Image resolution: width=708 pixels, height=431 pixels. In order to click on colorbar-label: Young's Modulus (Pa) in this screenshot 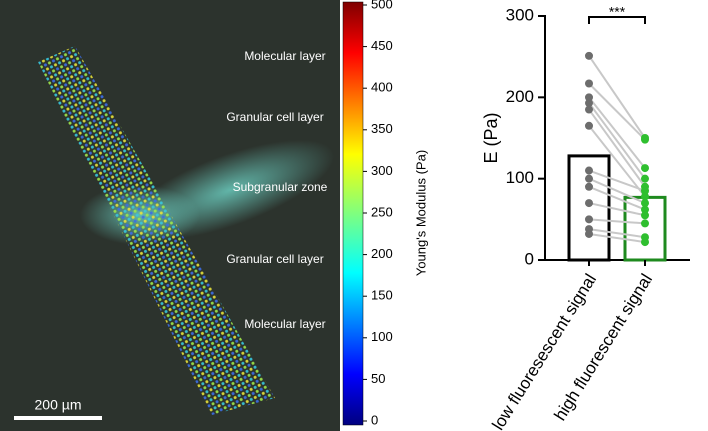, I will do `click(420, 213)`.